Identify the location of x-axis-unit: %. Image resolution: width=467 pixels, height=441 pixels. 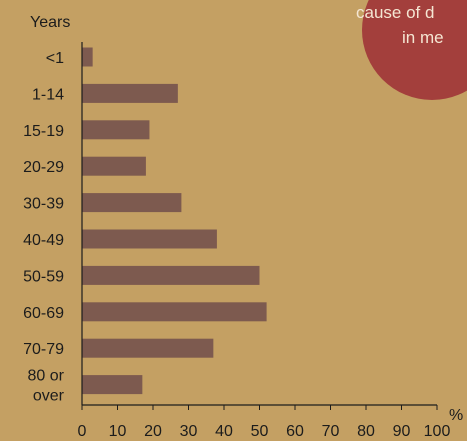
(456, 415).